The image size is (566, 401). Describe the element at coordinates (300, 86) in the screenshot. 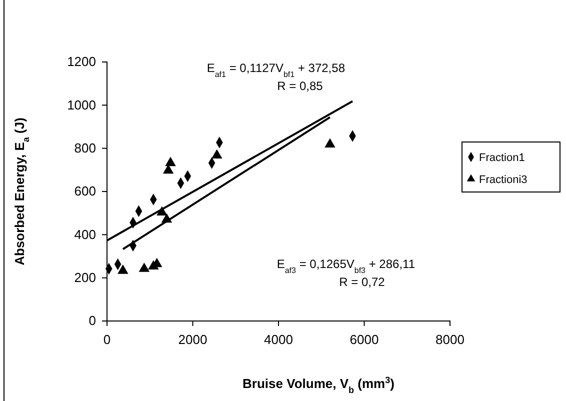

I see `annotation: R = 0,85` at that location.